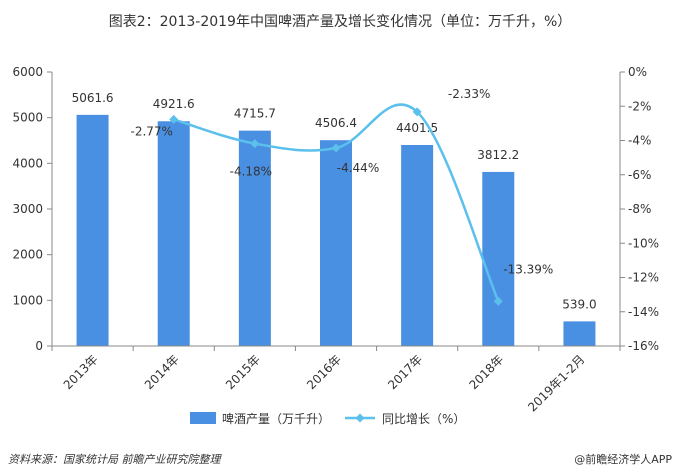 The image size is (680, 475). Describe the element at coordinates (498, 155) in the screenshot. I see `bar-data-label: 3812.2` at that location.